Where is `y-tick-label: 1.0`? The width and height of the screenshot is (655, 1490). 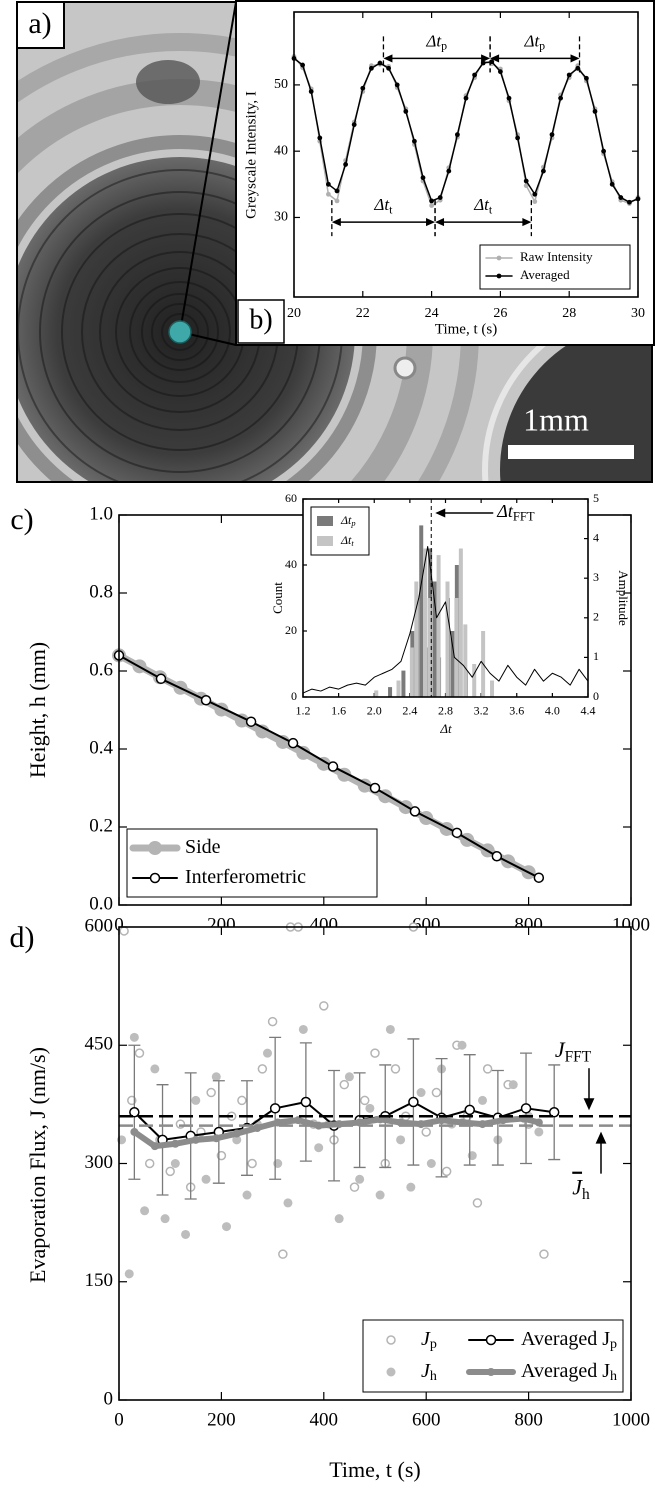
y-tick-label: 1.0 is located at coordinates (101, 513).